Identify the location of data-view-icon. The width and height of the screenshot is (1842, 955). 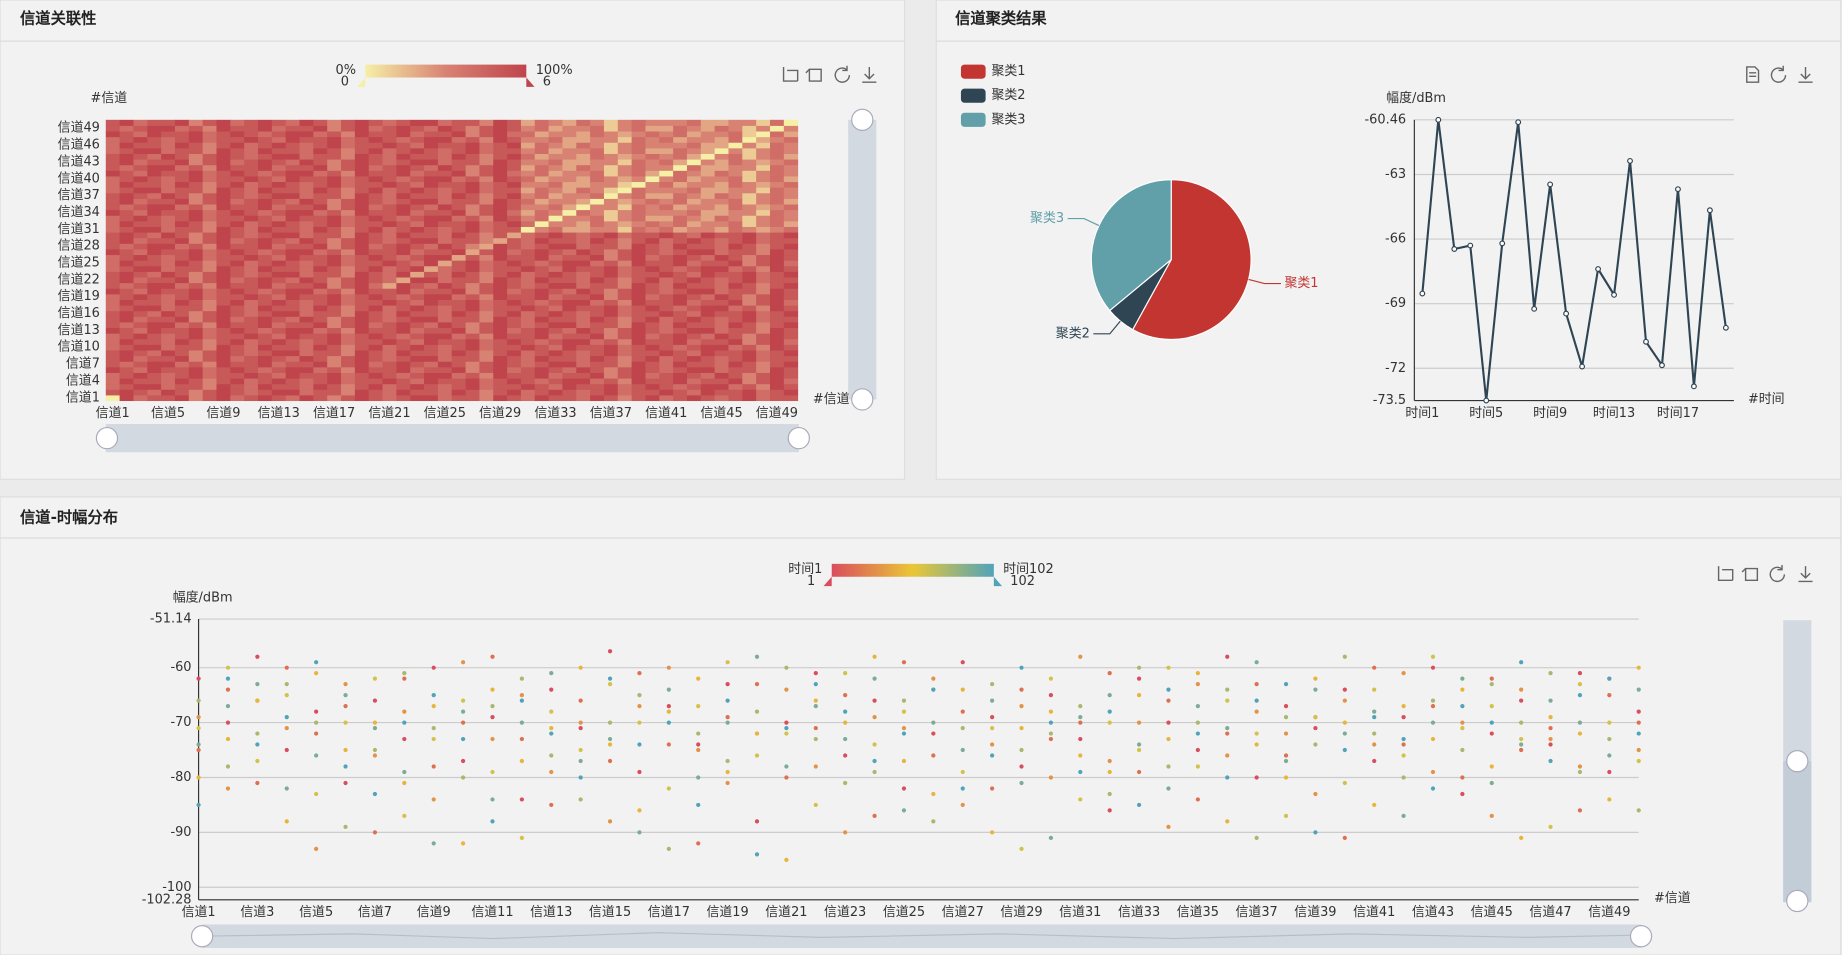
(1753, 74).